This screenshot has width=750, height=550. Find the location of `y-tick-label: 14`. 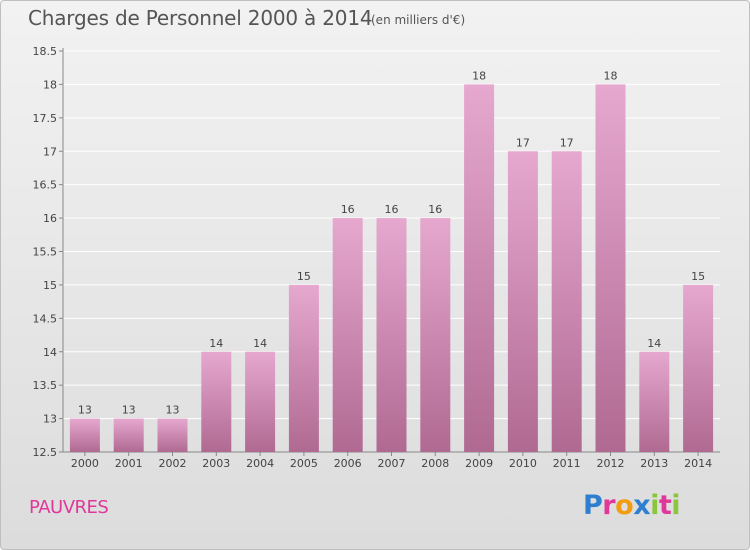

y-tick-label: 14 is located at coordinates (50, 352).